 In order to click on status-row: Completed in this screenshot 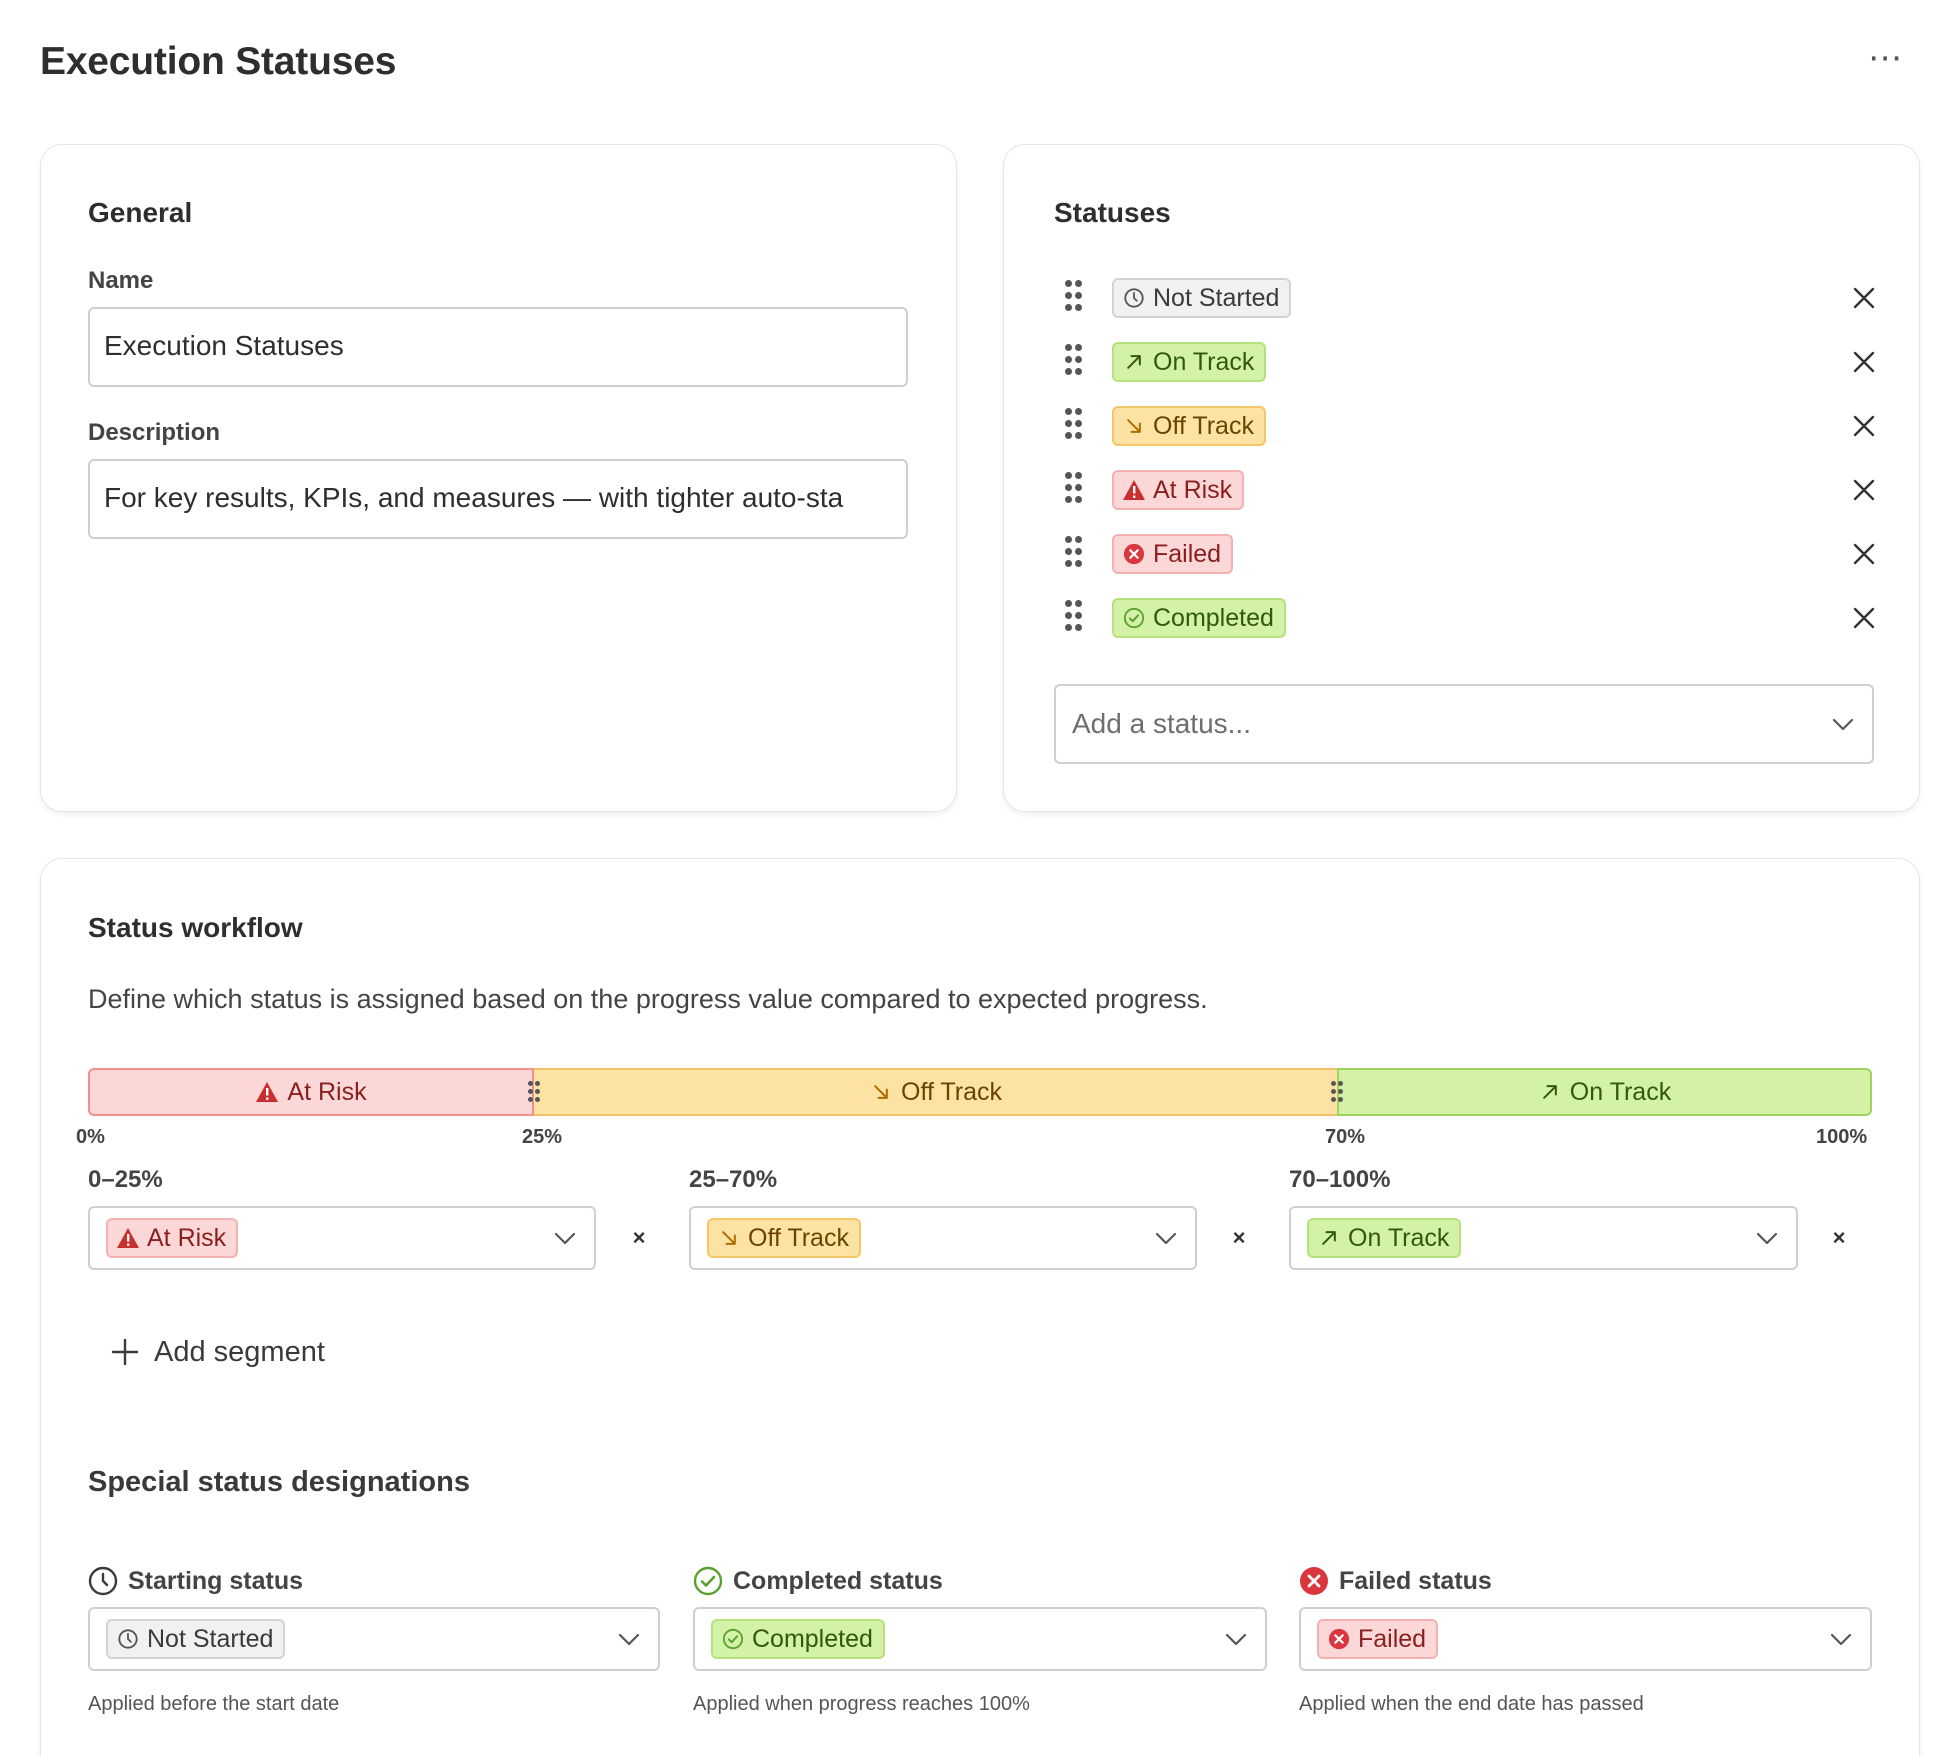, I will do `click(1469, 618)`.